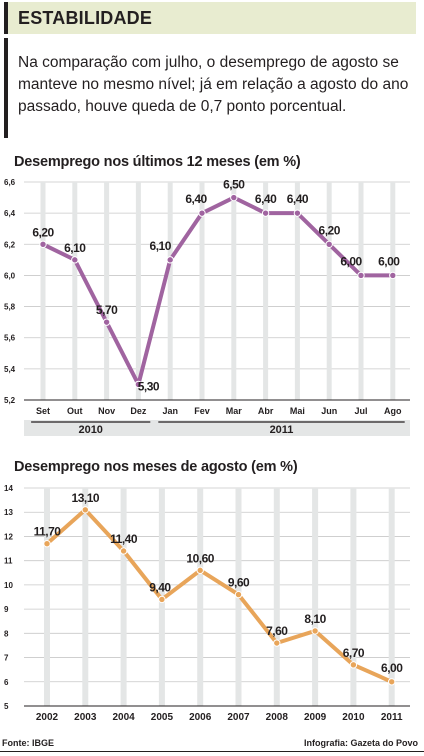 The width and height of the screenshot is (424, 756). I want to click on data-label: 6,70, so click(354, 653).